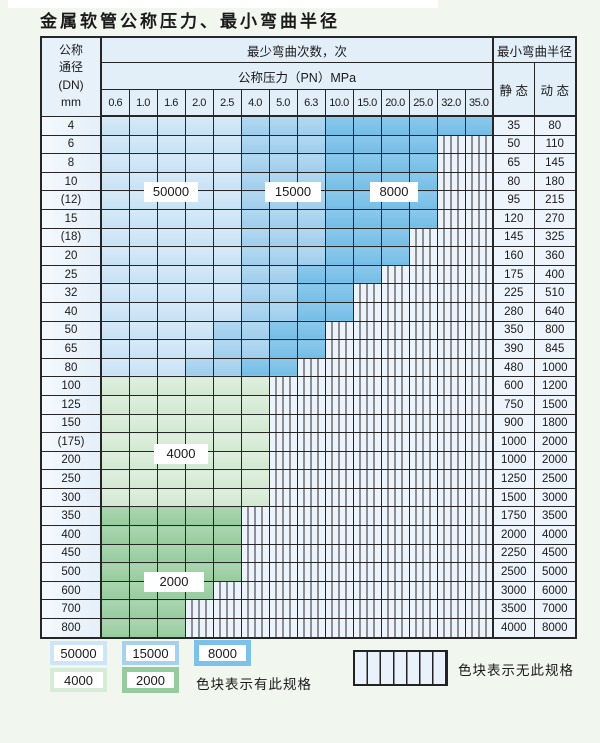 Image resolution: width=600 pixels, height=743 pixels. I want to click on table-row: 100 600 1200, so click(308, 386).